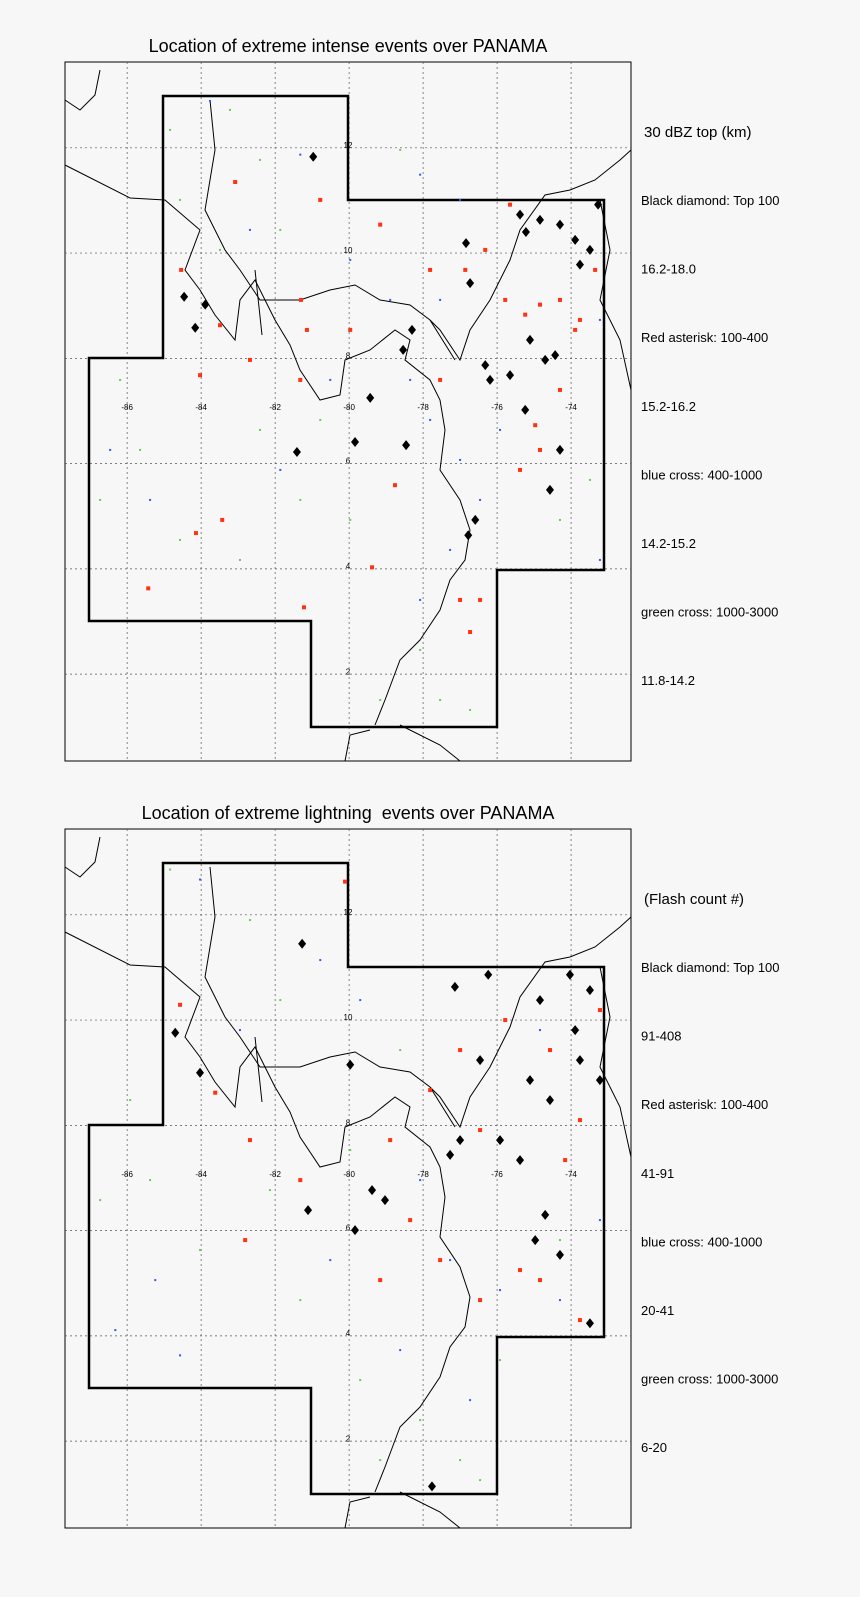 This screenshot has width=860, height=1597. What do you see at coordinates (668, 680) in the screenshot?
I see `legend-text: 11.8-14.2` at bounding box center [668, 680].